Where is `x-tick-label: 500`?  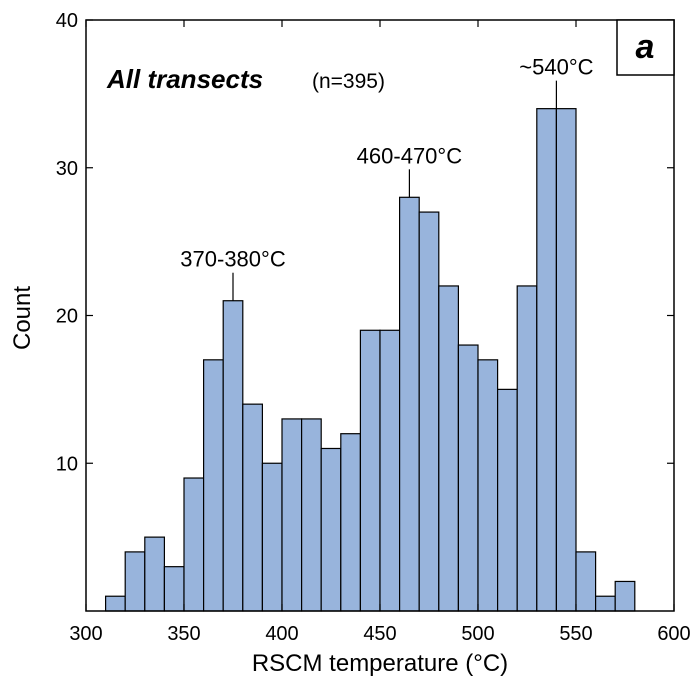
x-tick-label: 500 is located at coordinates (477, 634).